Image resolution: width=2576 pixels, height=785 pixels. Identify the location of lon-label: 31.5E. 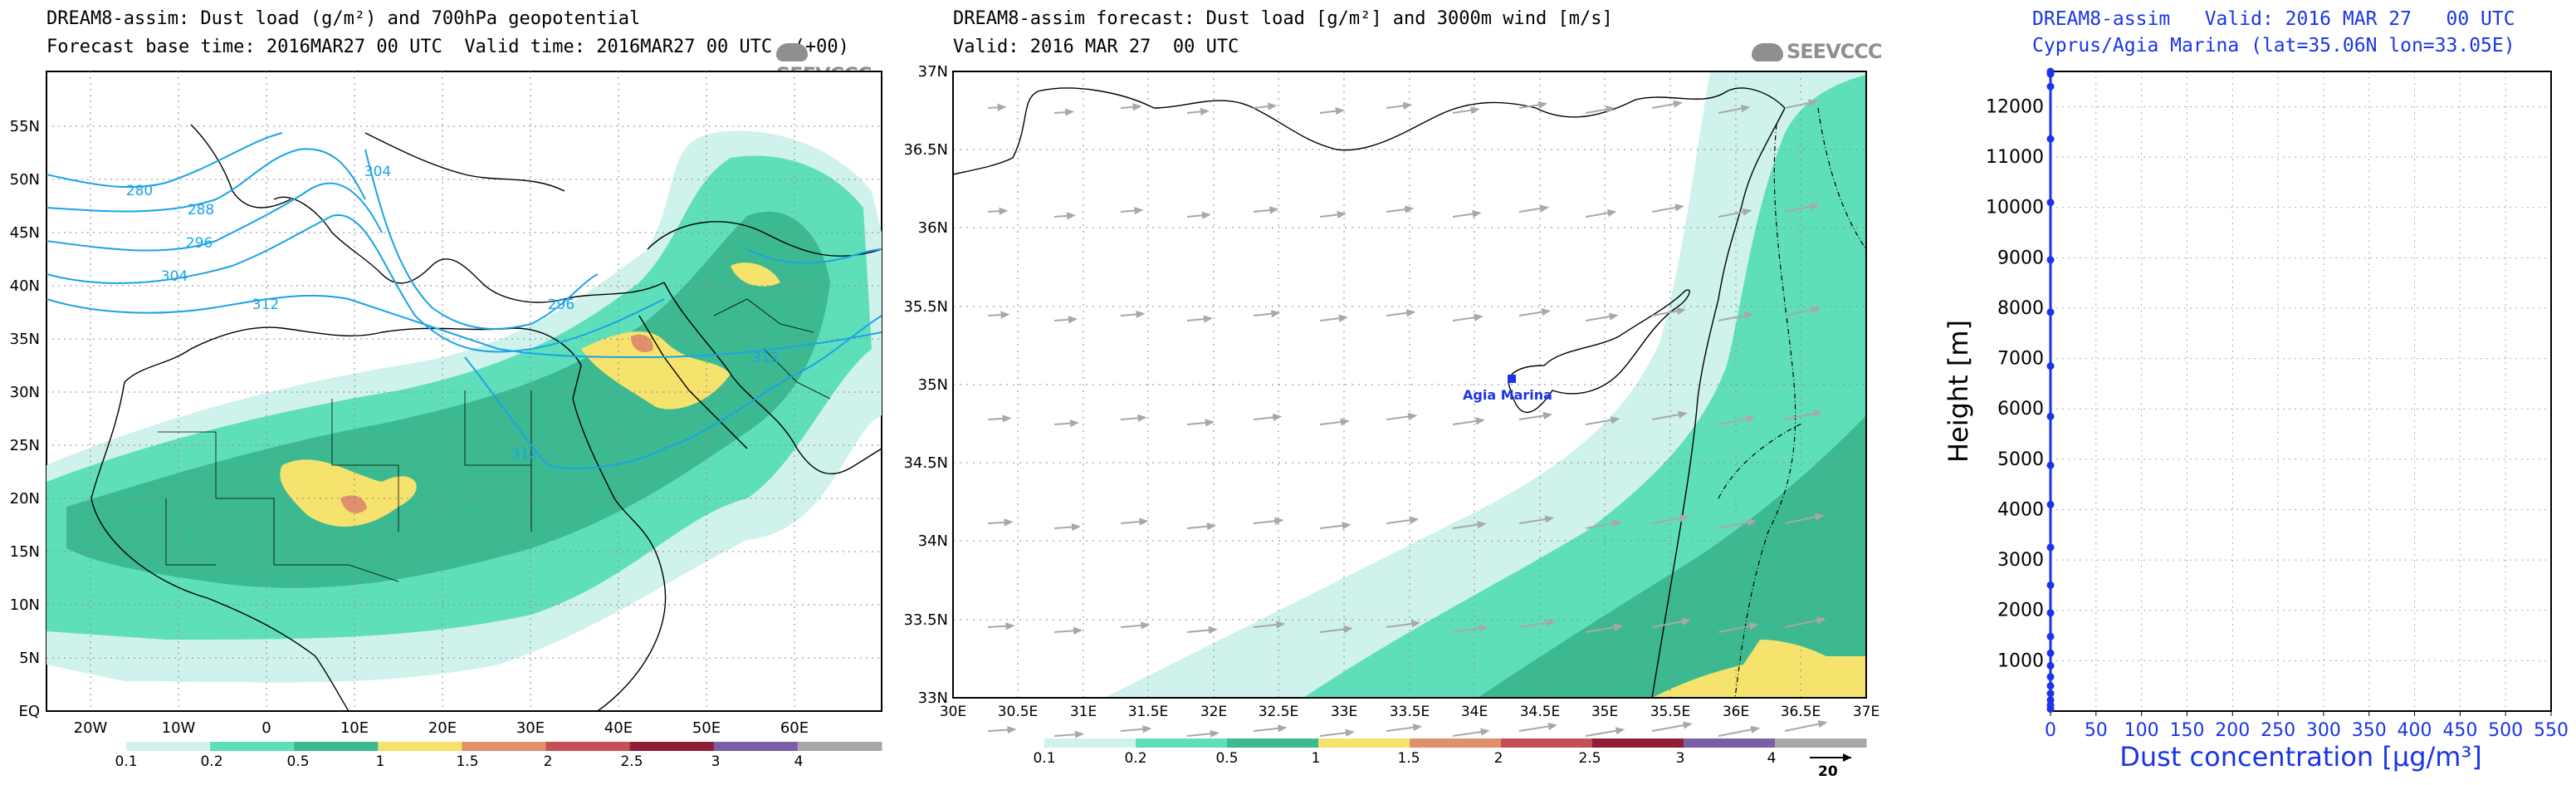
(1148, 712).